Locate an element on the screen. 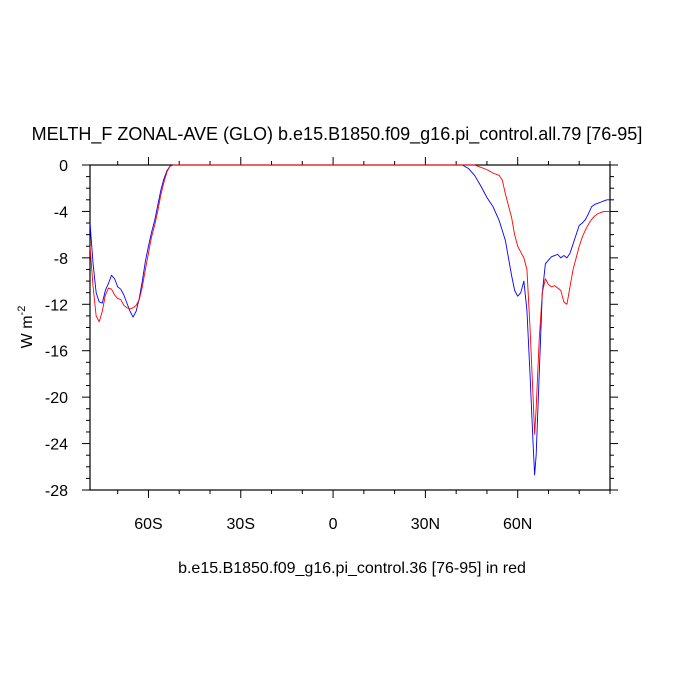 The image size is (700, 700). x-tick-labels: 60S 30S 0 30N 60N is located at coordinates (333, 524).